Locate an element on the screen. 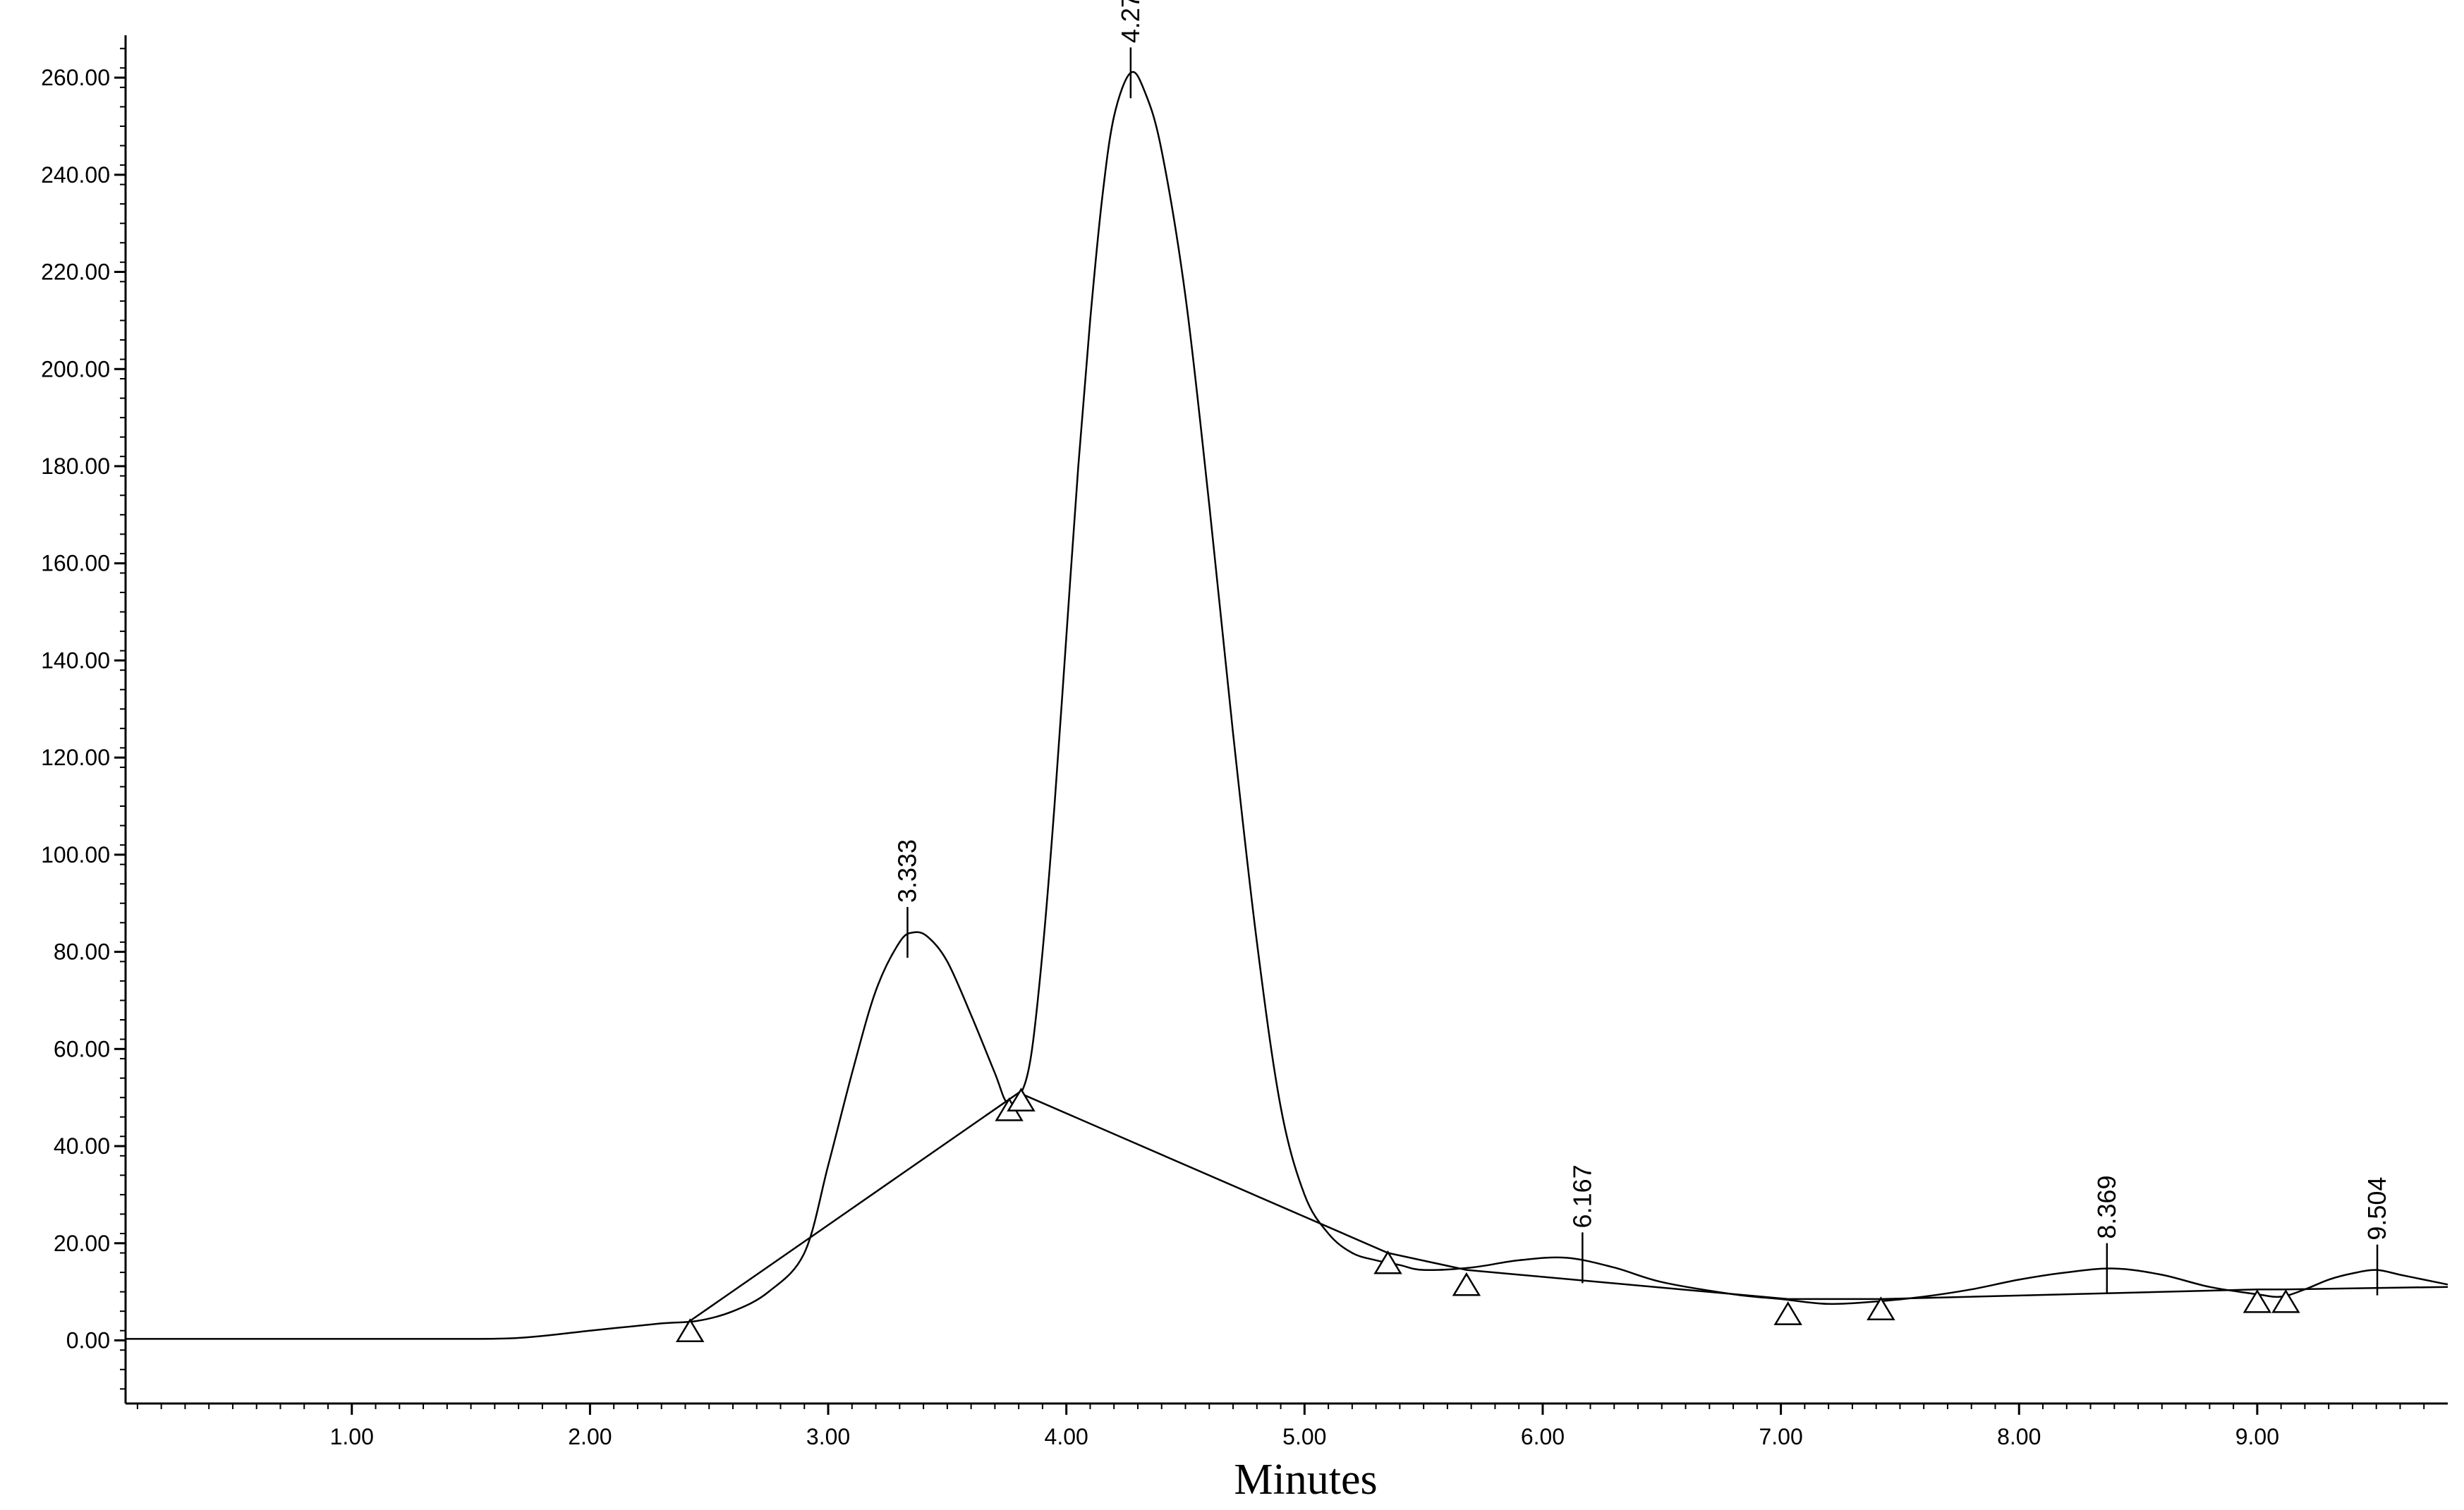 The height and width of the screenshot is (1510, 2464). y-tick-label: 80.00 is located at coordinates (82, 952).